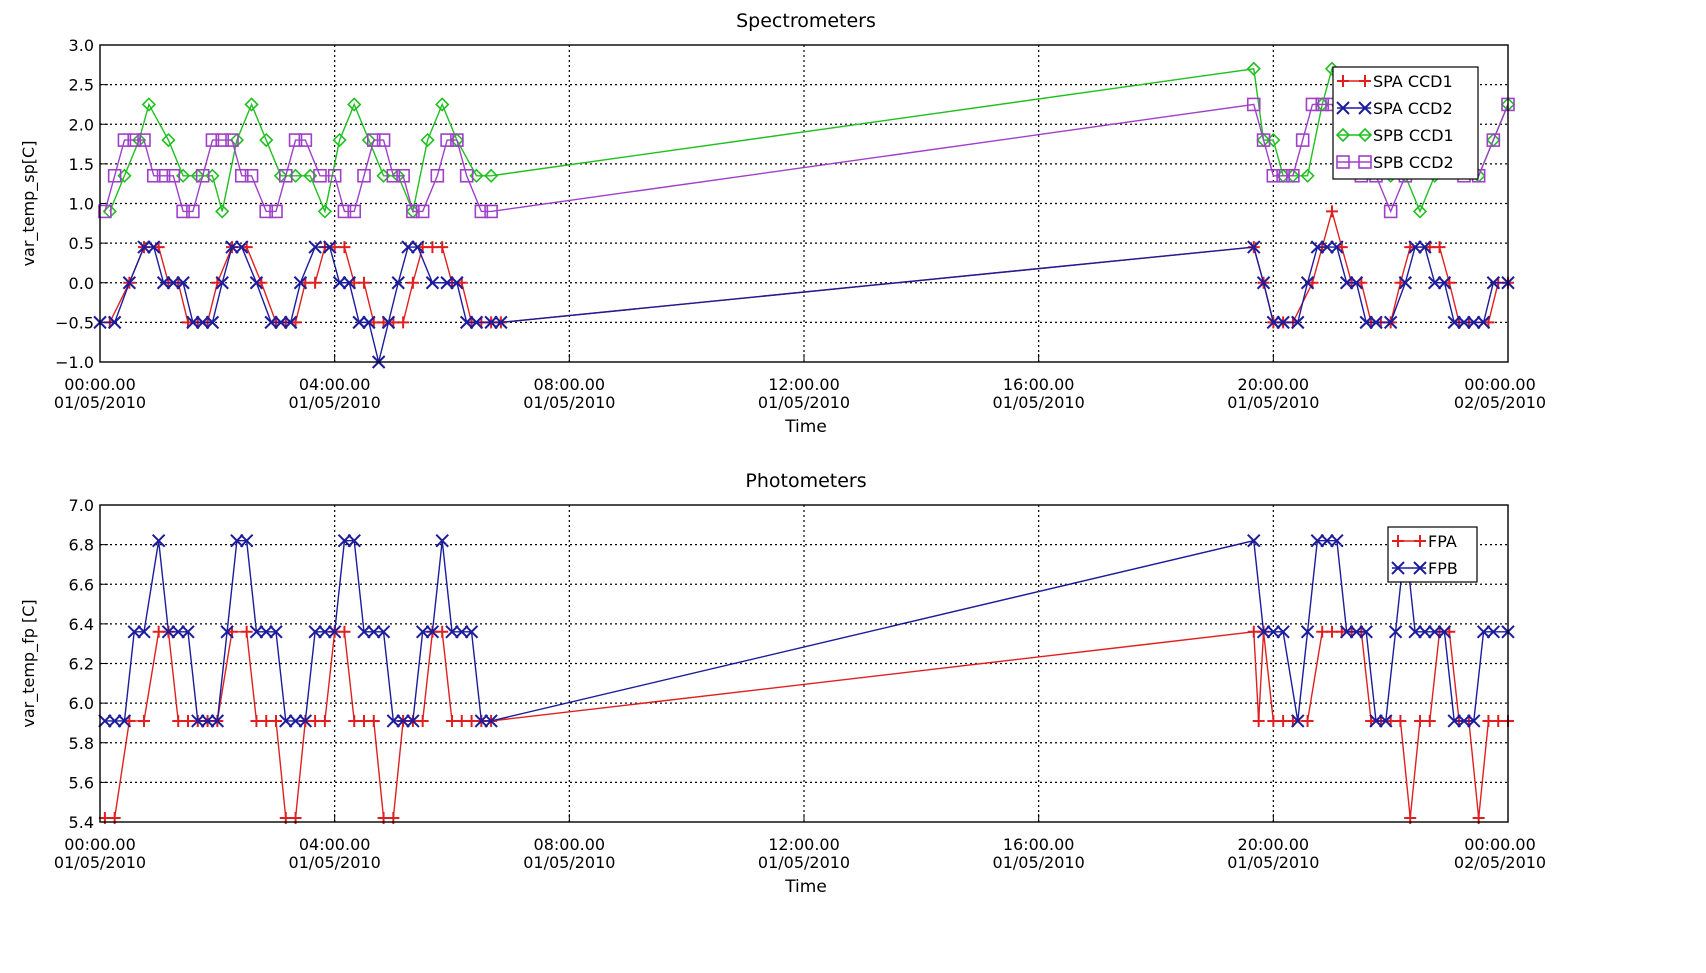 The height and width of the screenshot is (973, 1706). Describe the element at coordinates (81, 703) in the screenshot. I see `y-tick-label: 6.0` at that location.